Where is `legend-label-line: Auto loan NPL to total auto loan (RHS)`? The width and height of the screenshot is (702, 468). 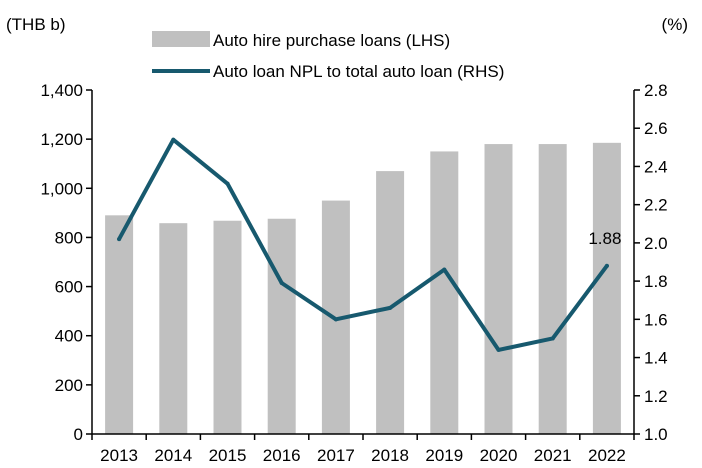
legend-label-line: Auto loan NPL to total auto loan (RHS) is located at coordinates (358, 71).